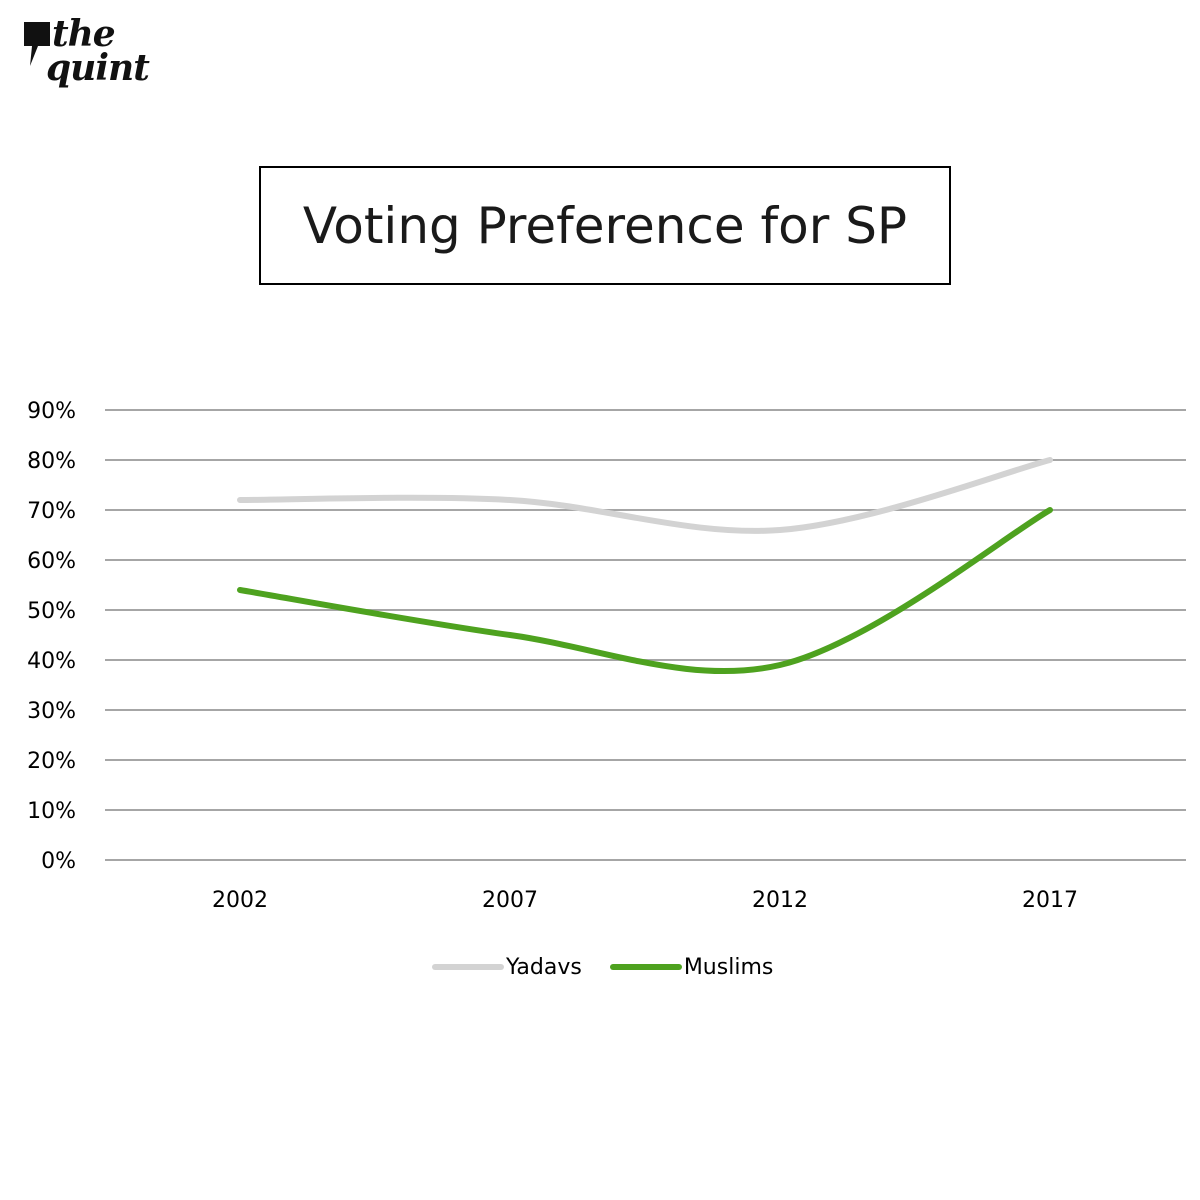  I want to click on chart-legend: Yadavs Muslims, so click(602, 967).